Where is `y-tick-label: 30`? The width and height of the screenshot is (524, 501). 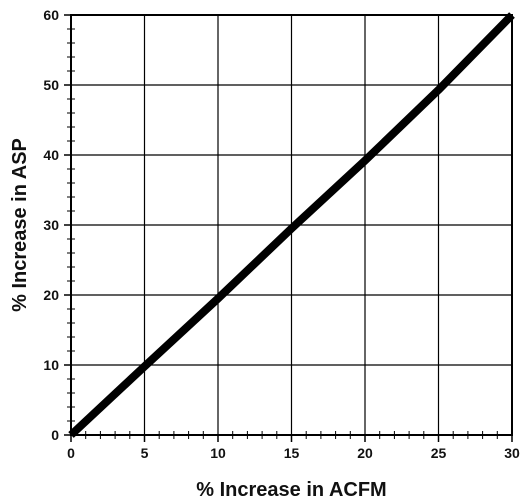
y-tick-label: 30 is located at coordinates (51, 225).